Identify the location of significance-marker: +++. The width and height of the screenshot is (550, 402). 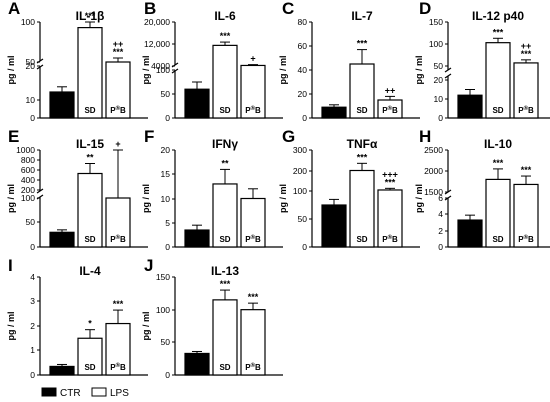
(390, 174).